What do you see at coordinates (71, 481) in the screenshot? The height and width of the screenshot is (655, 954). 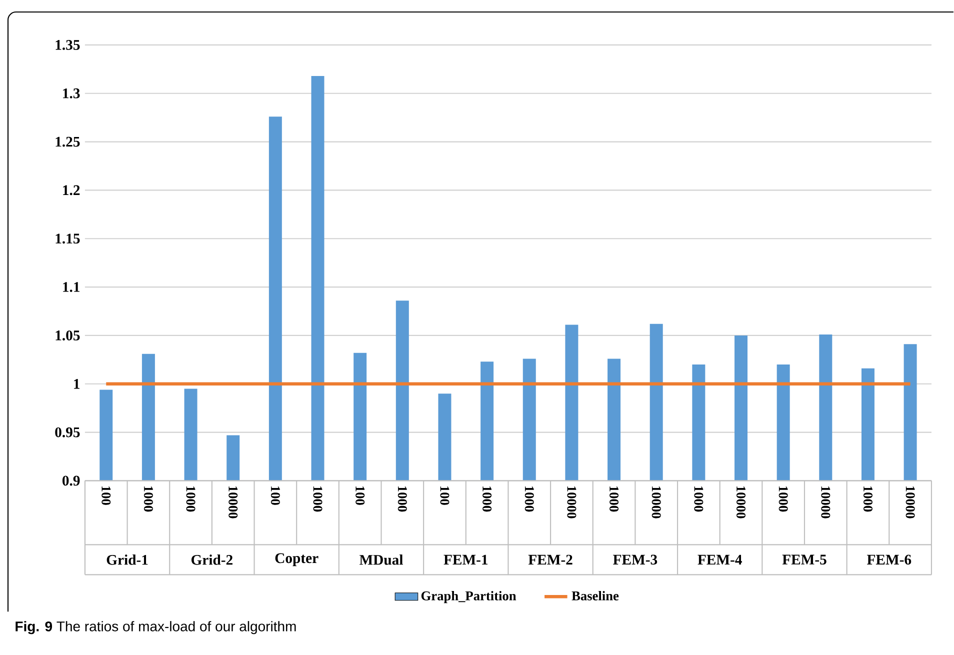 I see `y-tick-label: 0.9` at bounding box center [71, 481].